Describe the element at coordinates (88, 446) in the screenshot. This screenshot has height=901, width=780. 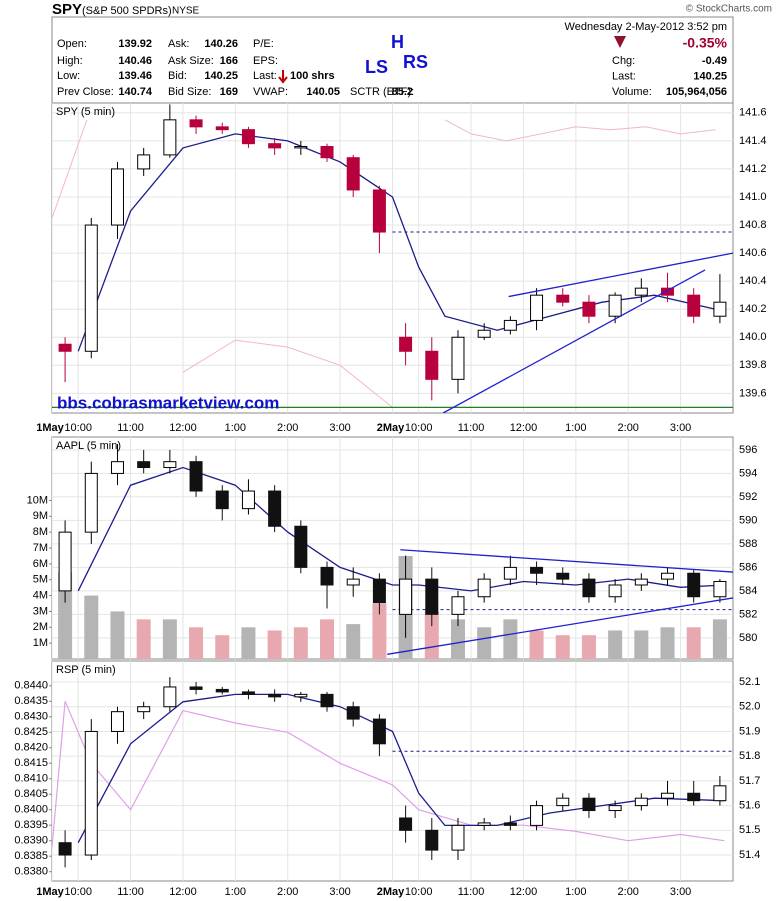
I see `panel-title: AAPL (5 min)` at that location.